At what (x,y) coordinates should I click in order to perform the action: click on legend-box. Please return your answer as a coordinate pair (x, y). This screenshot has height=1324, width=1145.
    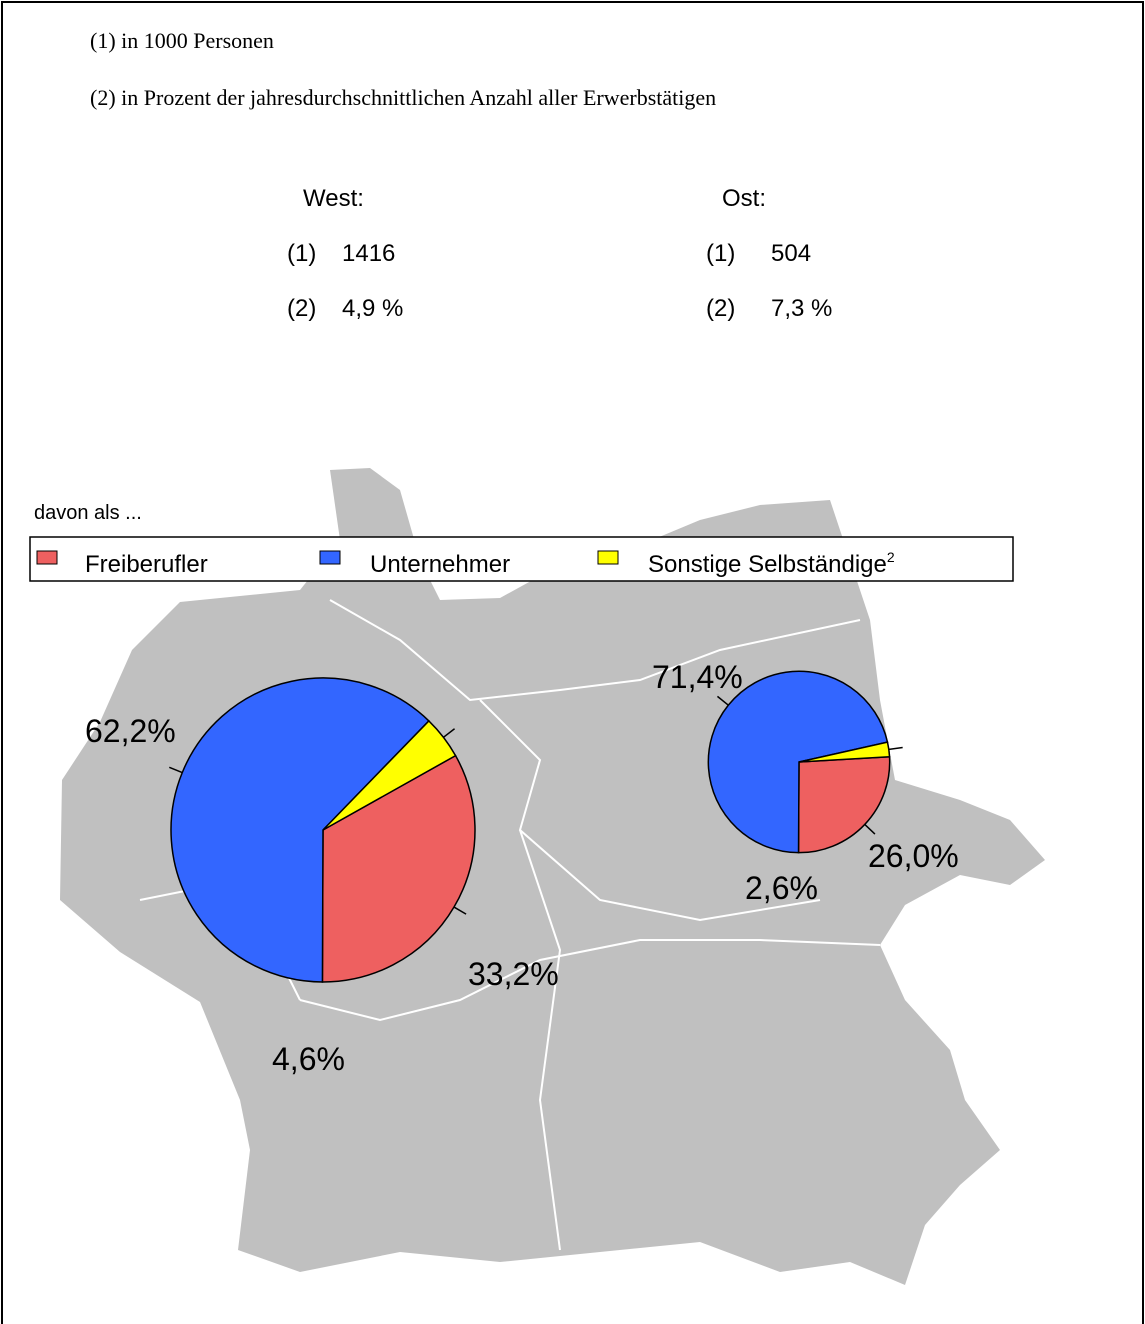
    Looking at the image, I should click on (521, 559).